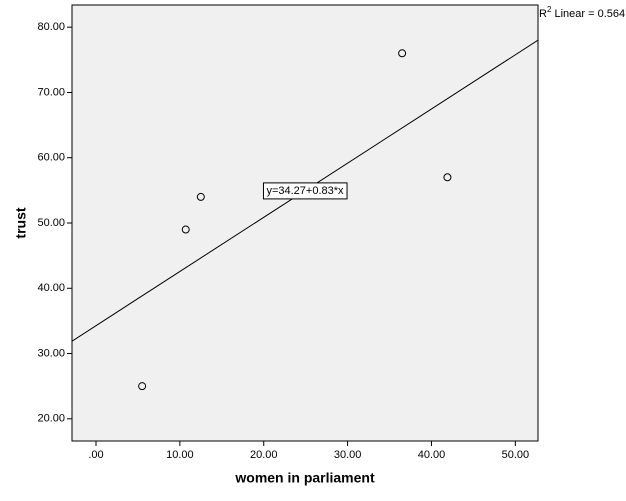  Describe the element at coordinates (51, 223) in the screenshot. I see `y-tick-label: 50.00` at that location.